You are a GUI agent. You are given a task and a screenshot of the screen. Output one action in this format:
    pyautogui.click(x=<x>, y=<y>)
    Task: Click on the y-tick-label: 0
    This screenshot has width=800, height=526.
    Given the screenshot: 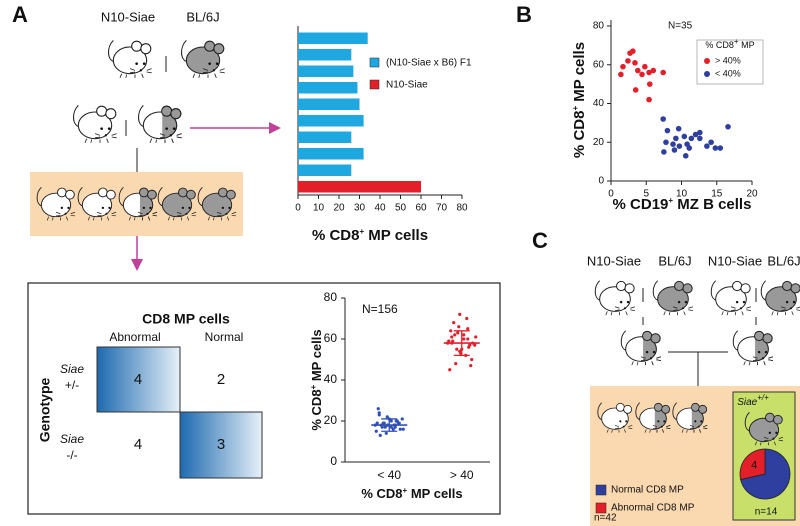 What is the action you would take?
    pyautogui.click(x=601, y=181)
    